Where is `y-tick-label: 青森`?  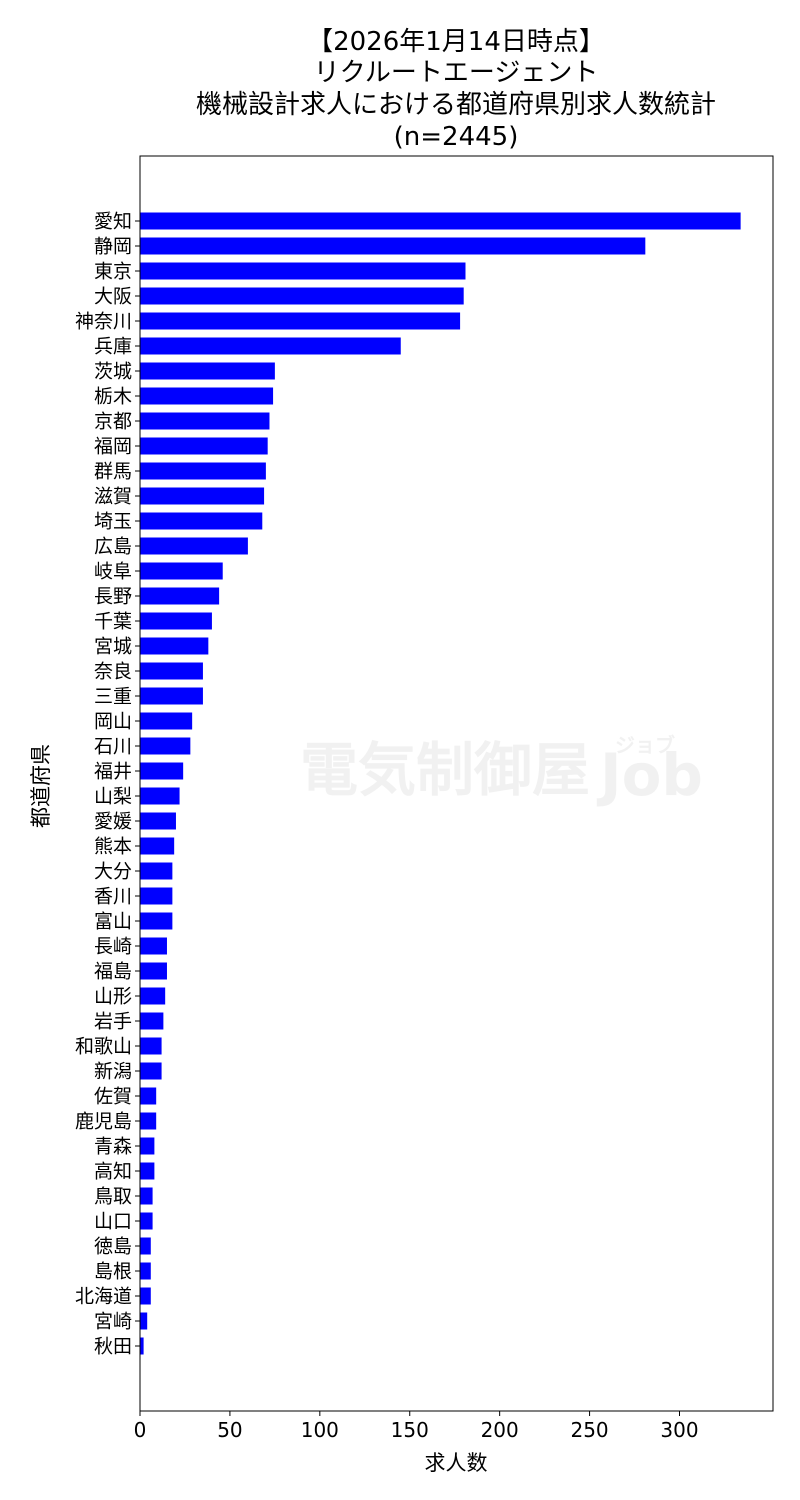
y-tick-label: 青森 is located at coordinates (113, 1147).